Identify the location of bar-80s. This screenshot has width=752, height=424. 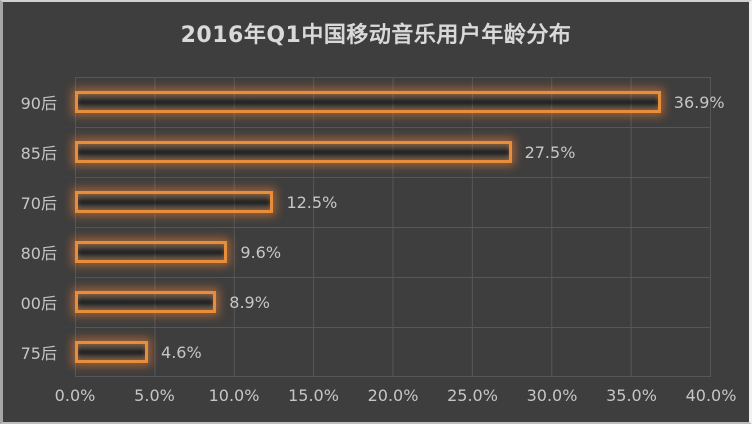
(151, 252).